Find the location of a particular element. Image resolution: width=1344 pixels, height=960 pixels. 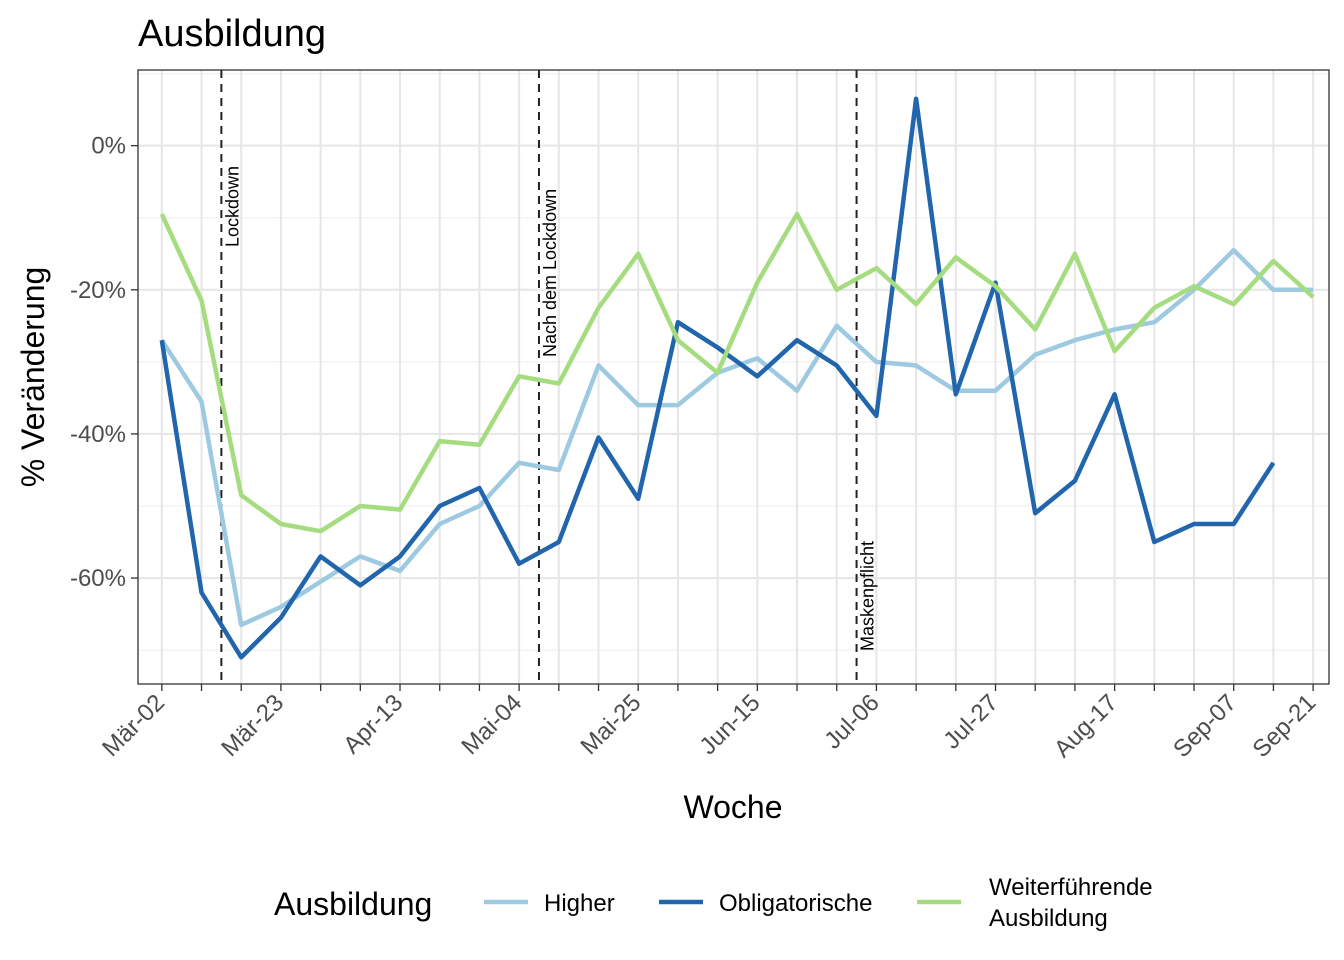

x-axis-label: Woche is located at coordinates (732, 807).